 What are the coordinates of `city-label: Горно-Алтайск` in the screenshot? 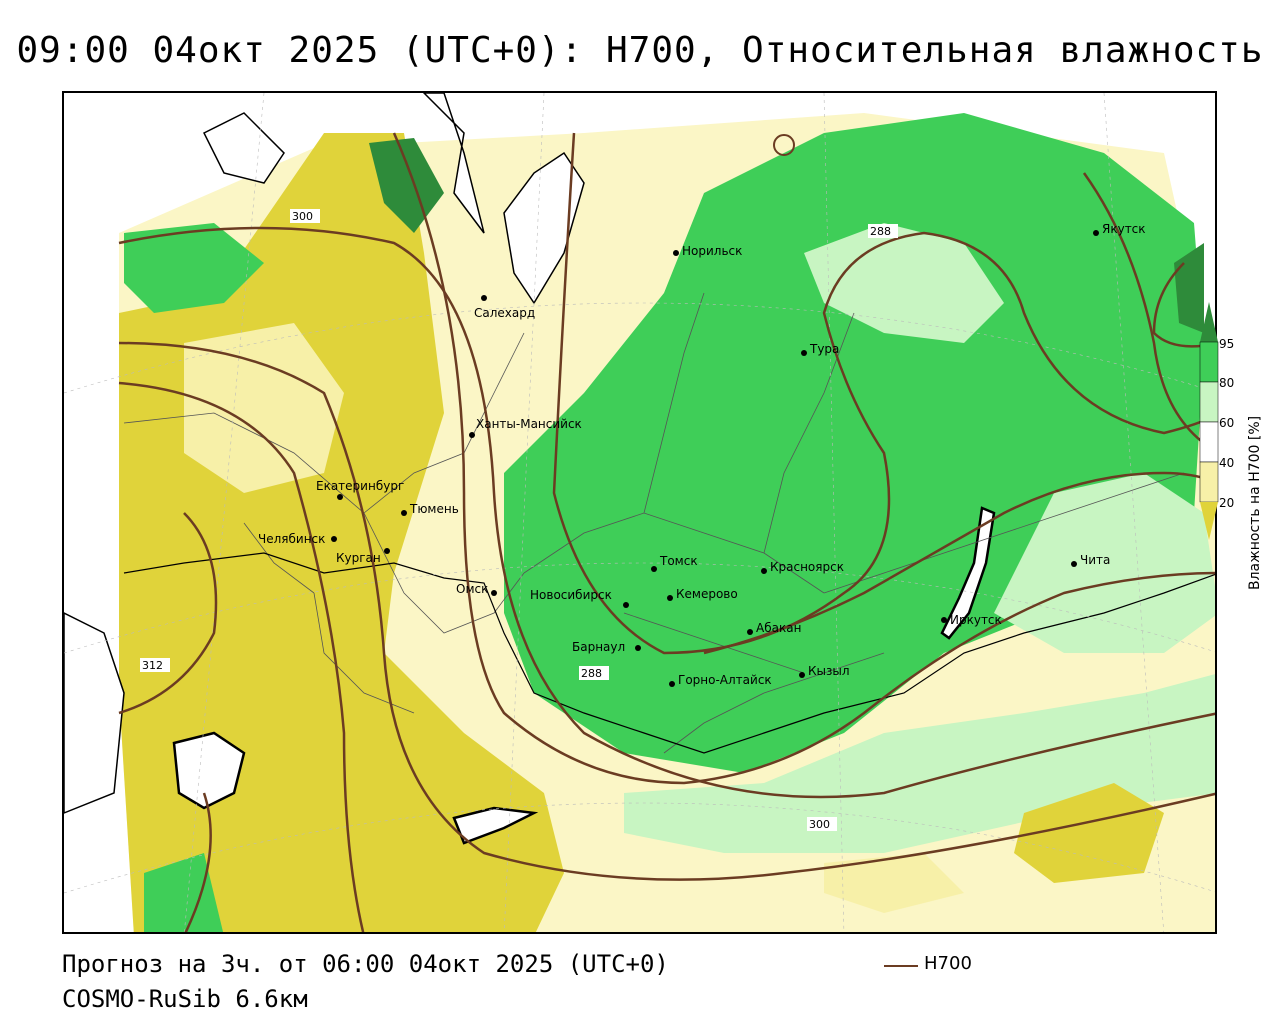 It's located at (725, 680).